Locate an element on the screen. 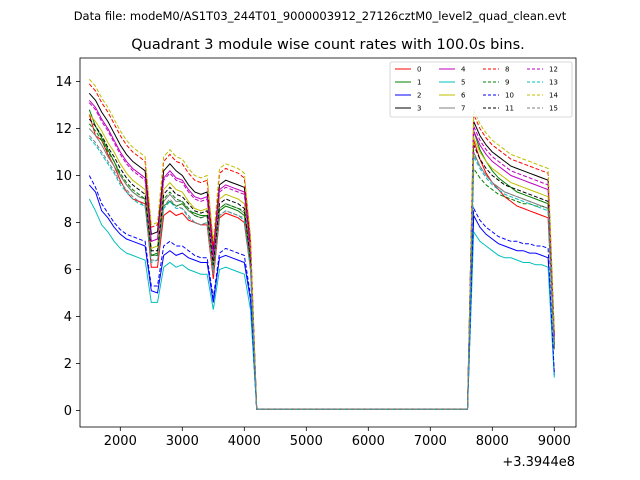 This screenshot has height=480, width=640. y-tick-label: 0 is located at coordinates (68, 411).